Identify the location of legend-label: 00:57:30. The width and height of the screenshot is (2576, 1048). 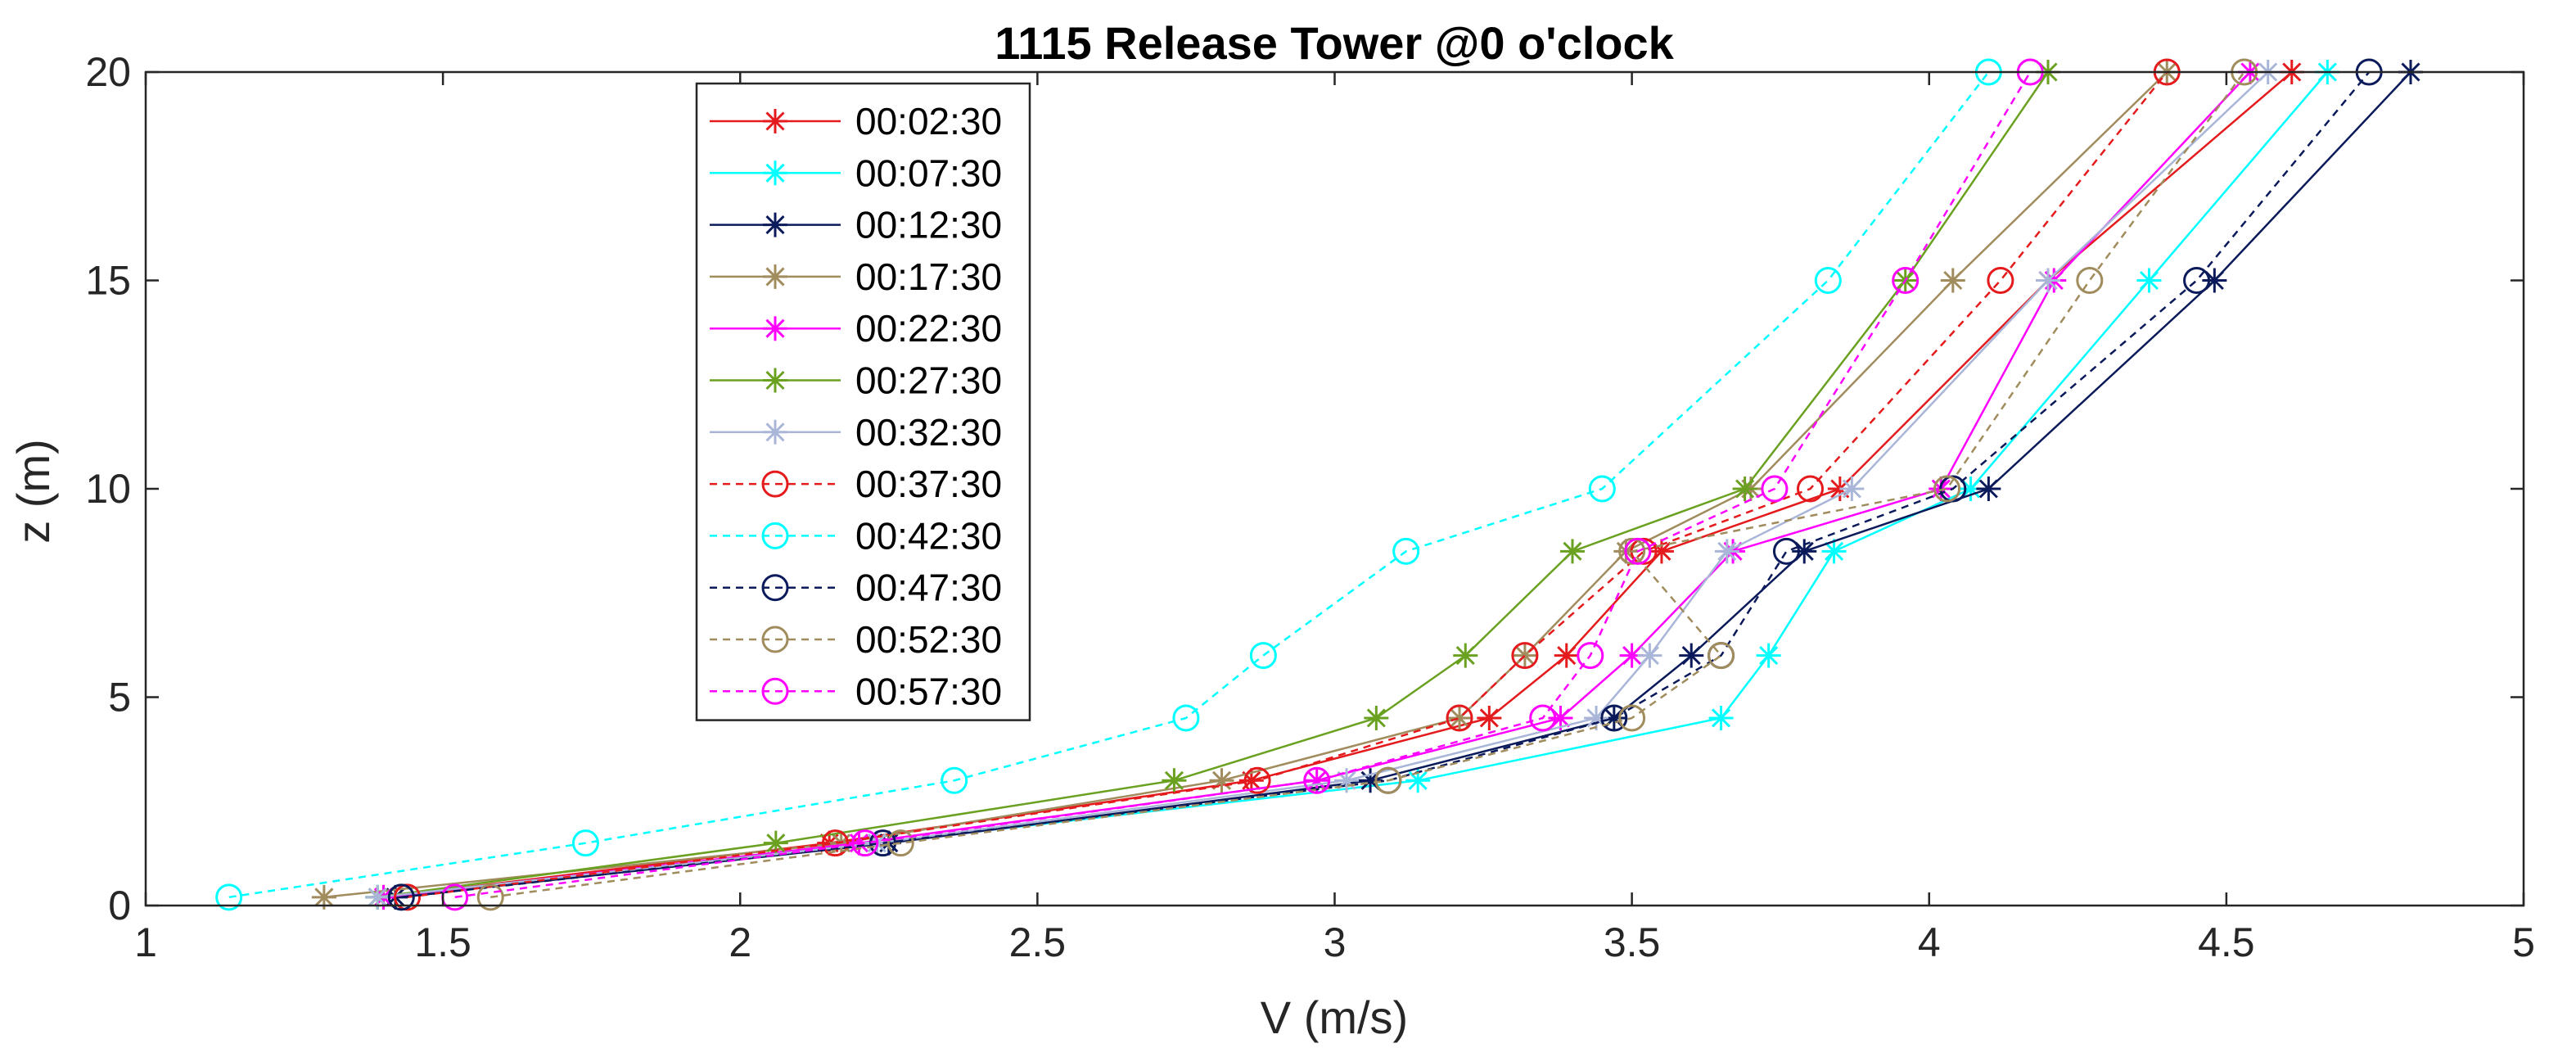
(928, 691).